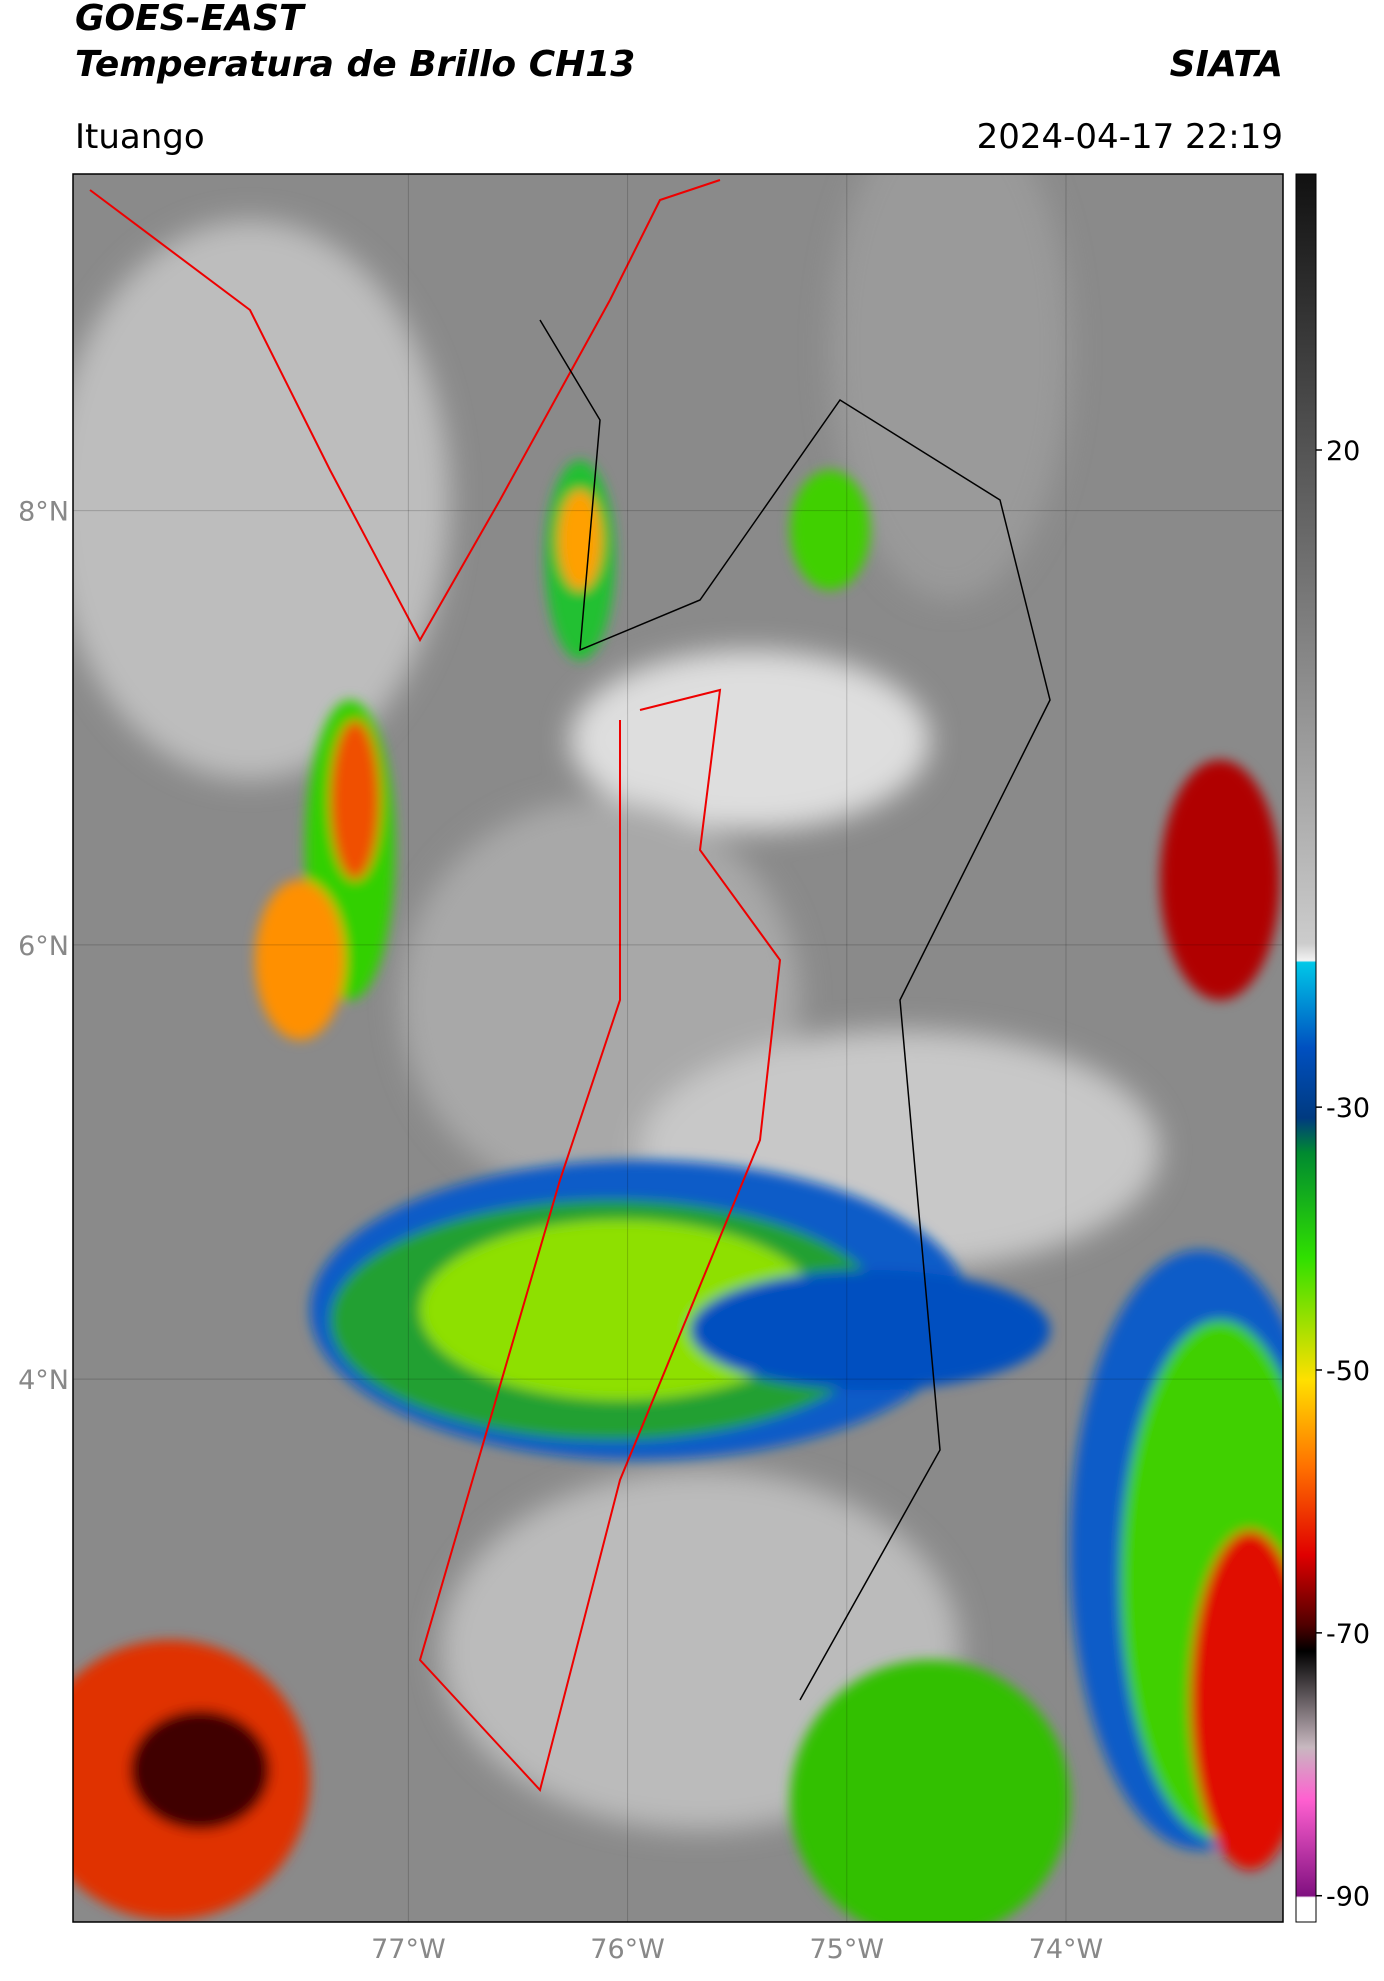  I want to click on x-tick-label: 77°W, so click(408, 1949).